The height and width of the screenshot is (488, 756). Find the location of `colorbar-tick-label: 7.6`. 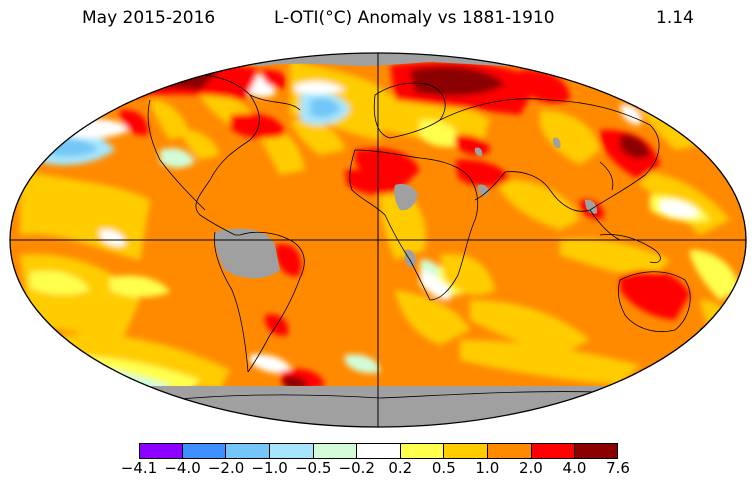

colorbar-tick-label: 7.6 is located at coordinates (618, 468).